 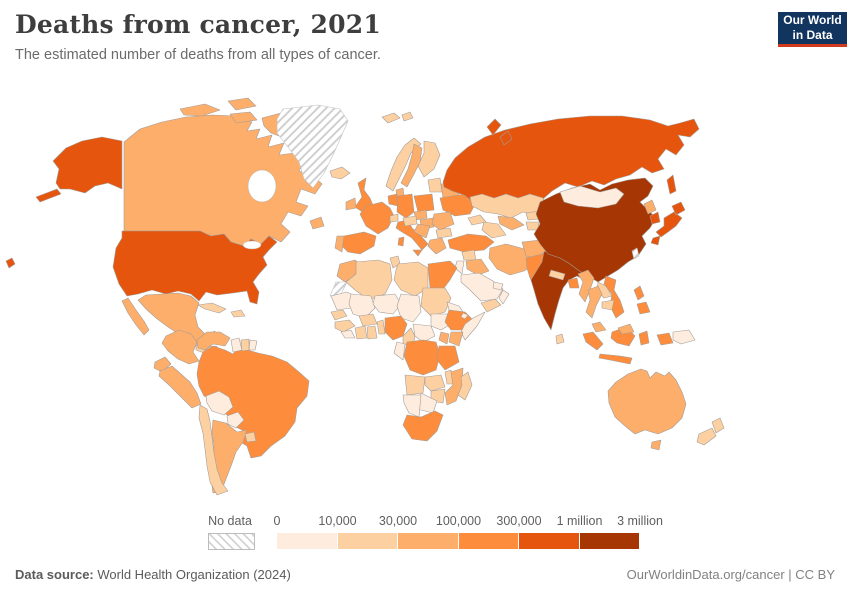 What do you see at coordinates (448, 358) in the screenshot?
I see `country-tanzania` at bounding box center [448, 358].